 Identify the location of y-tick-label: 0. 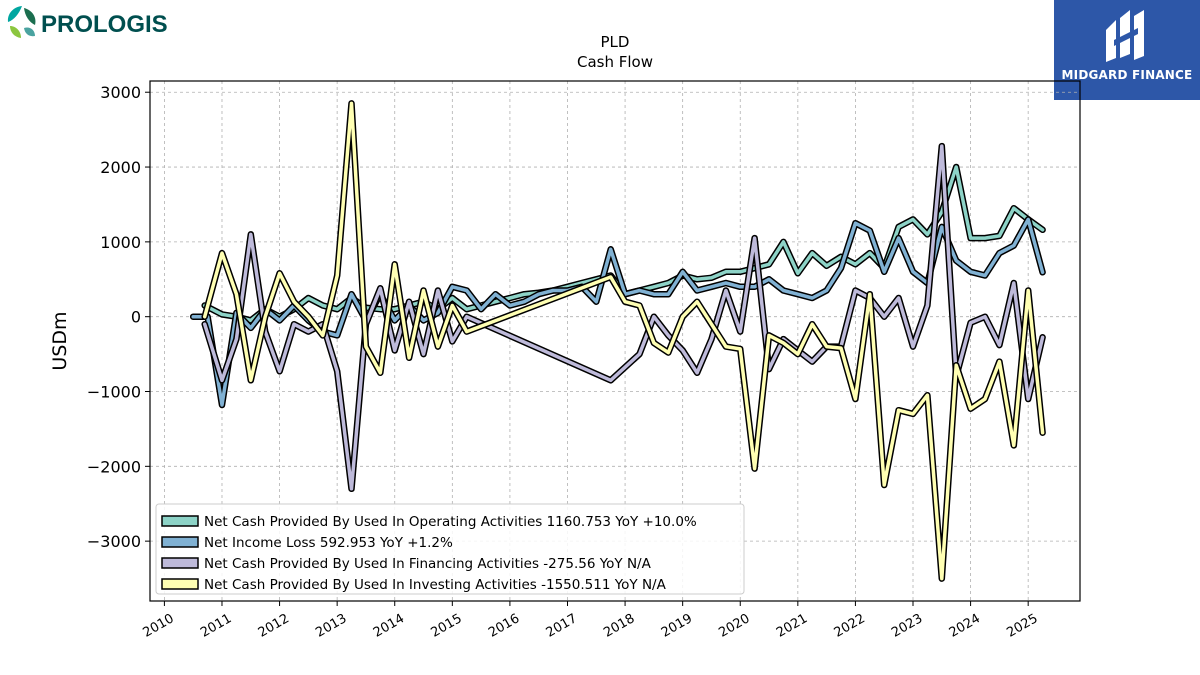
(136, 317).